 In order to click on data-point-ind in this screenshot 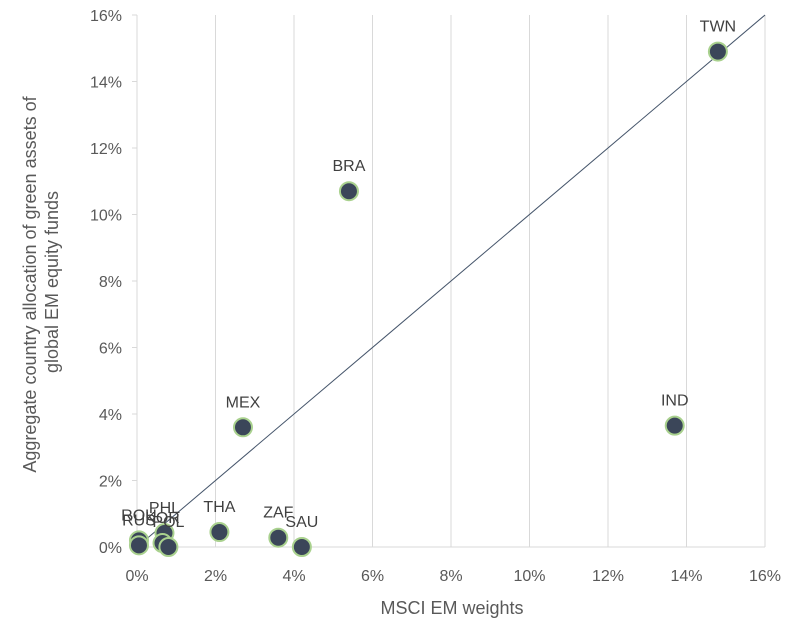, I will do `click(674, 425)`.